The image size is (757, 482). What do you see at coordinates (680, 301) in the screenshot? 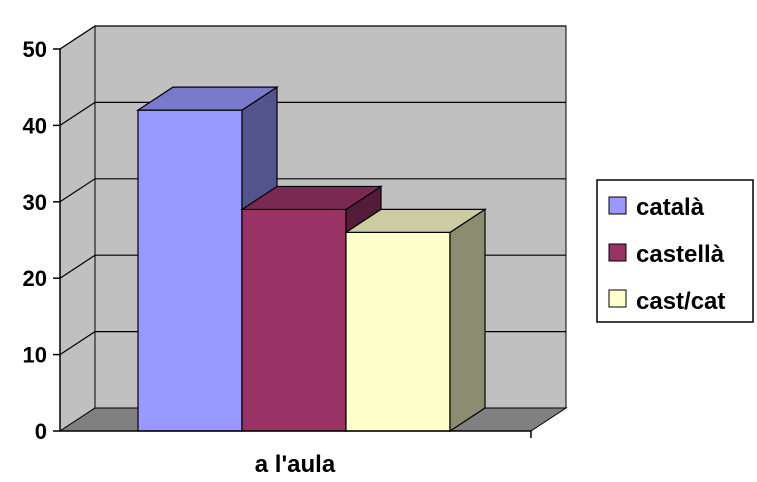
I see `legend-label-cast-cat: cast/cat` at bounding box center [680, 301].